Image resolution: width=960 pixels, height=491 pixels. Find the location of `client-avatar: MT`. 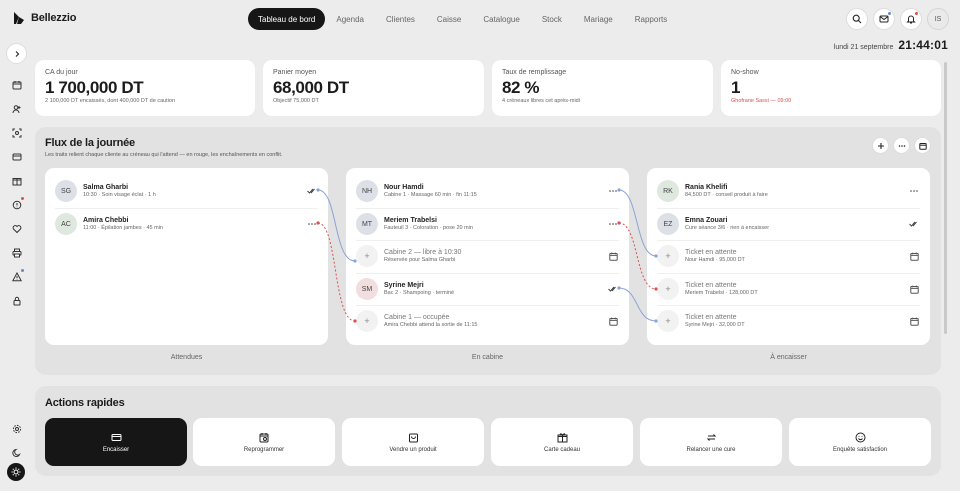

client-avatar: MT is located at coordinates (367, 224).